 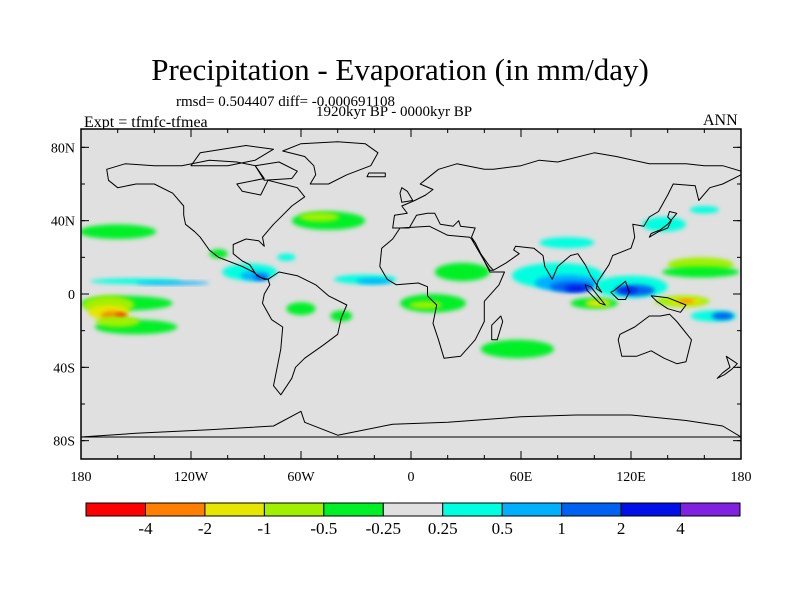 What do you see at coordinates (521, 477) in the screenshot?
I see `x-tick-label: 60E` at bounding box center [521, 477].